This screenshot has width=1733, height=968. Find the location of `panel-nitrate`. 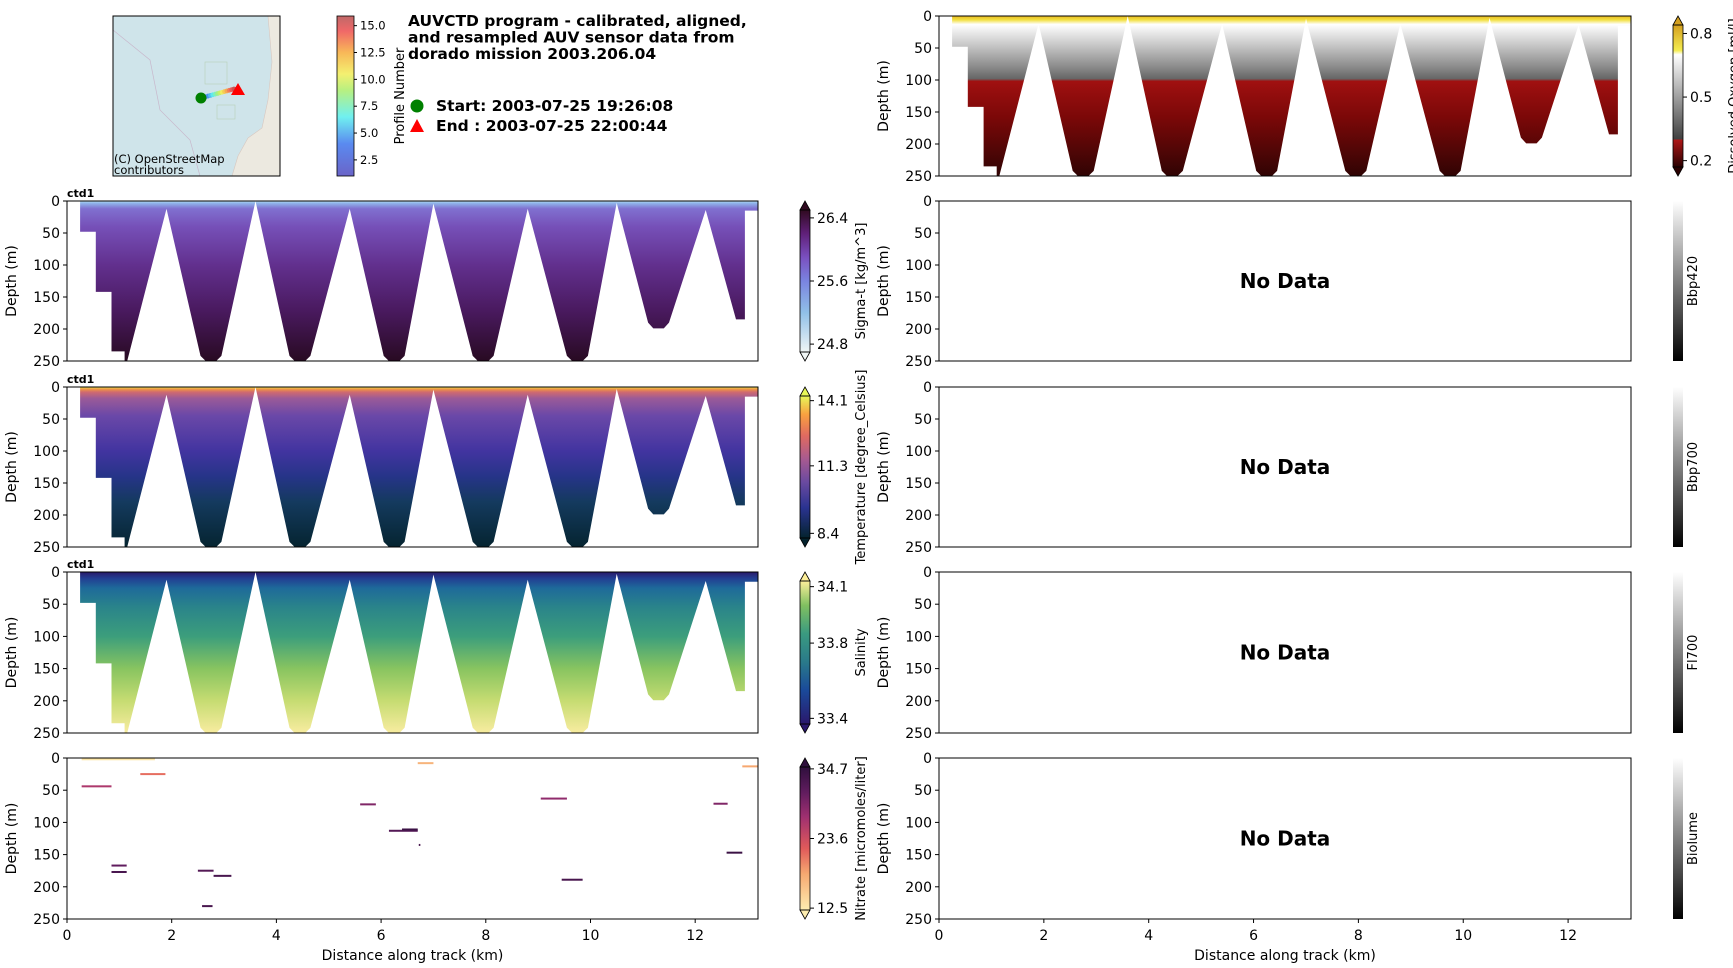

panel-nitrate is located at coordinates (438, 840).